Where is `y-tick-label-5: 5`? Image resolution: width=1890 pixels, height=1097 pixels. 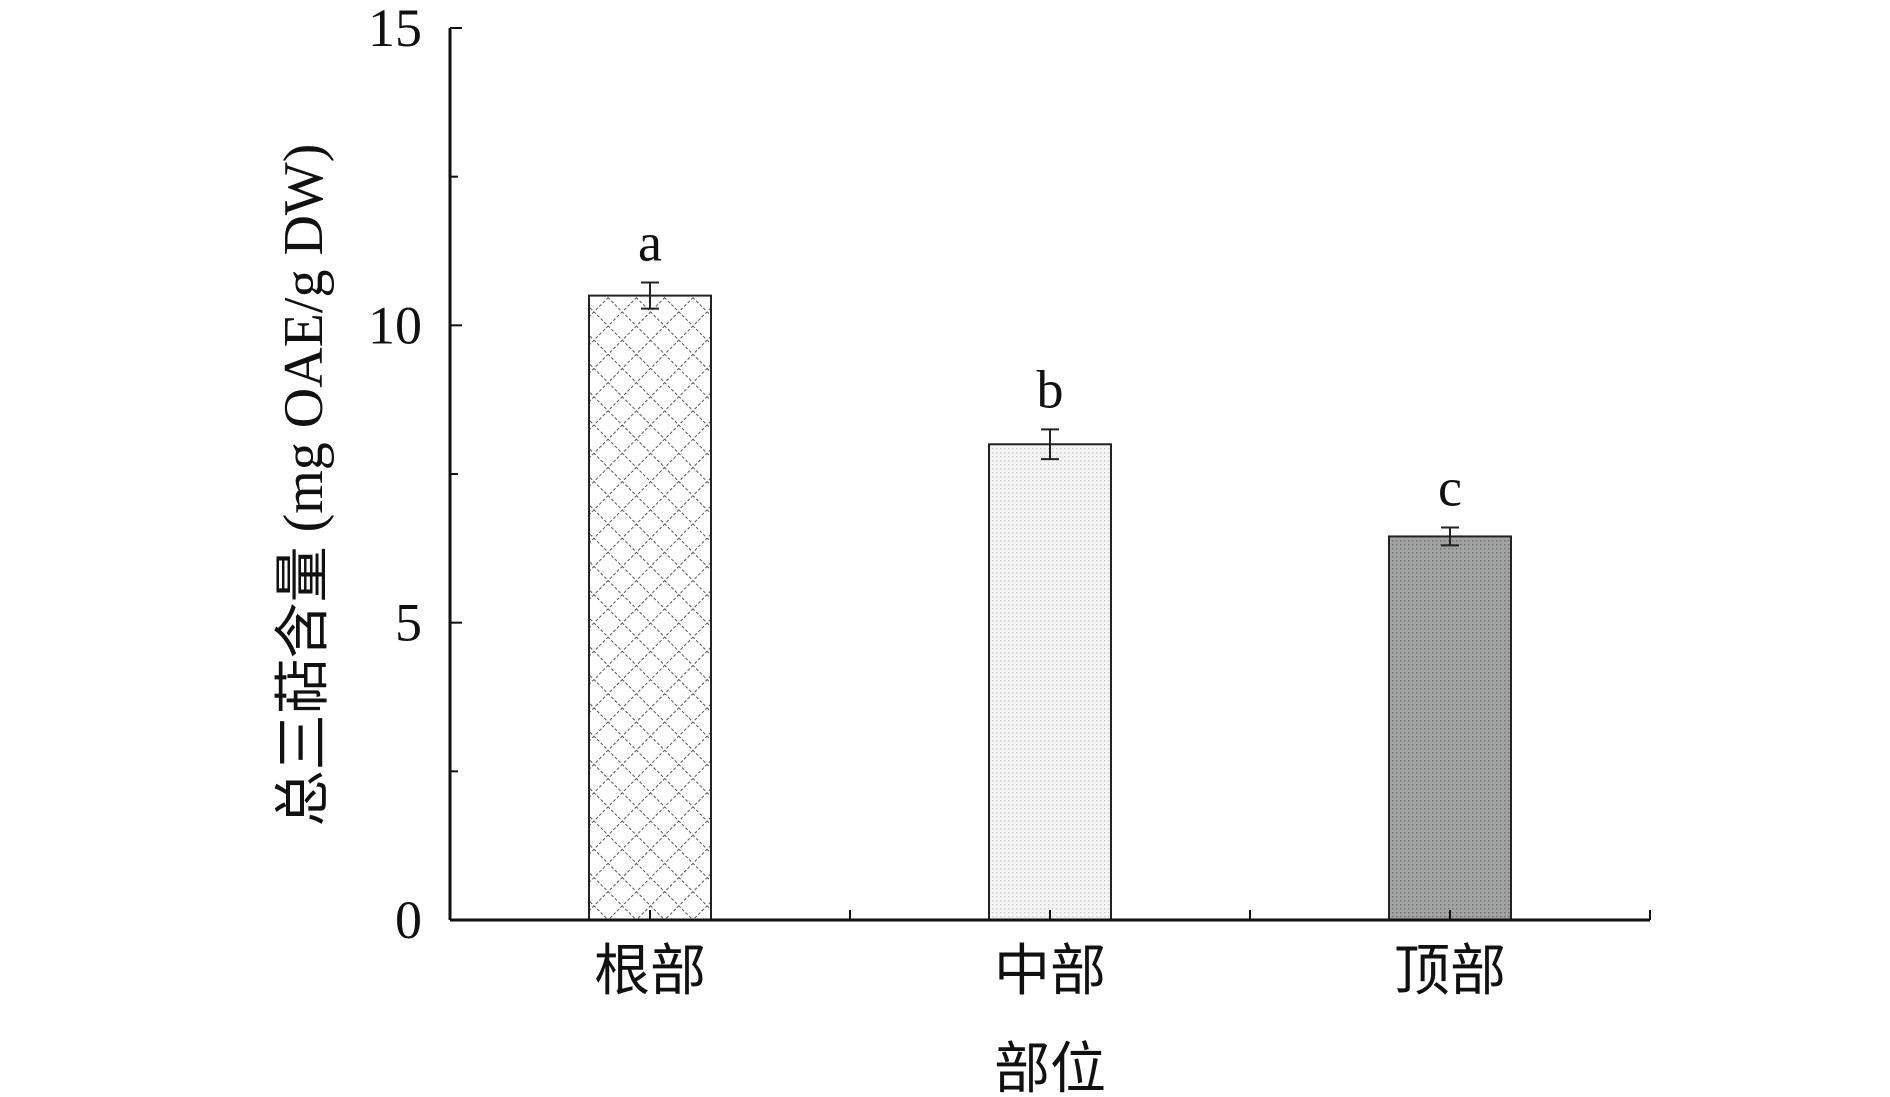
y-tick-label-5: 5 is located at coordinates (408, 623).